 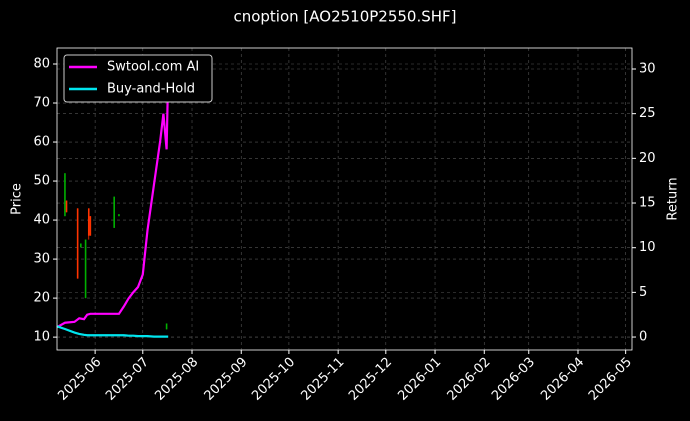 What do you see at coordinates (226, 379) in the screenshot?
I see `x-tick-label: 2025-09` at bounding box center [226, 379].